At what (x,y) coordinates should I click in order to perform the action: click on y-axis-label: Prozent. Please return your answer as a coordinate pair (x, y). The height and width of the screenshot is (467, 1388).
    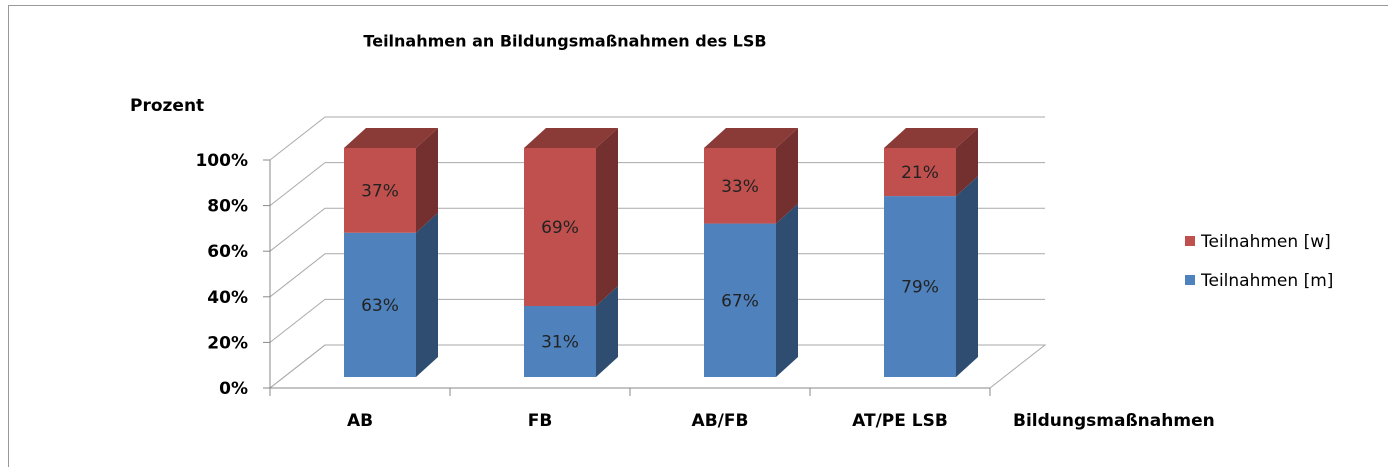
    Looking at the image, I should click on (167, 106).